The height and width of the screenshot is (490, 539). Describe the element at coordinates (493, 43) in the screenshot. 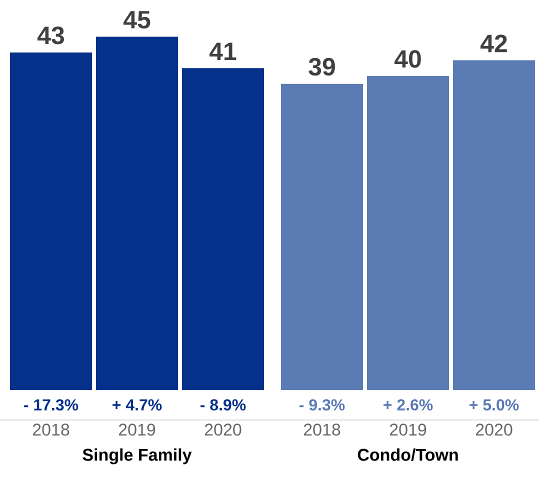

I see `data-label: 42` at that location.